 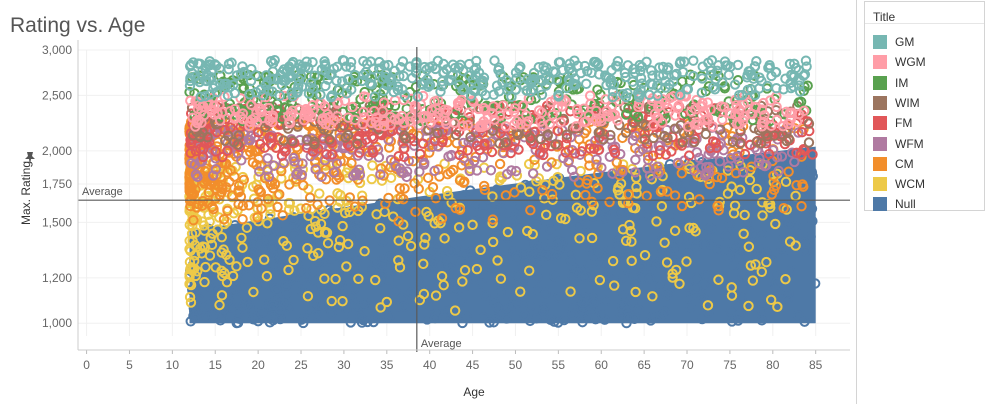 What do you see at coordinates (924, 107) in the screenshot?
I see `legend: Title GM WGM IM WIM FM WFM CM WCM Null` at bounding box center [924, 107].